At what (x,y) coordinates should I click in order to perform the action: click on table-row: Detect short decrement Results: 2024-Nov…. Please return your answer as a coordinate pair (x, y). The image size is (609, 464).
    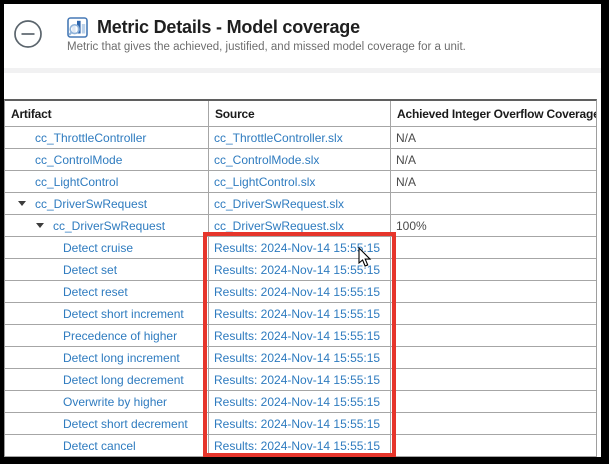
    Looking at the image, I should click on (300, 424).